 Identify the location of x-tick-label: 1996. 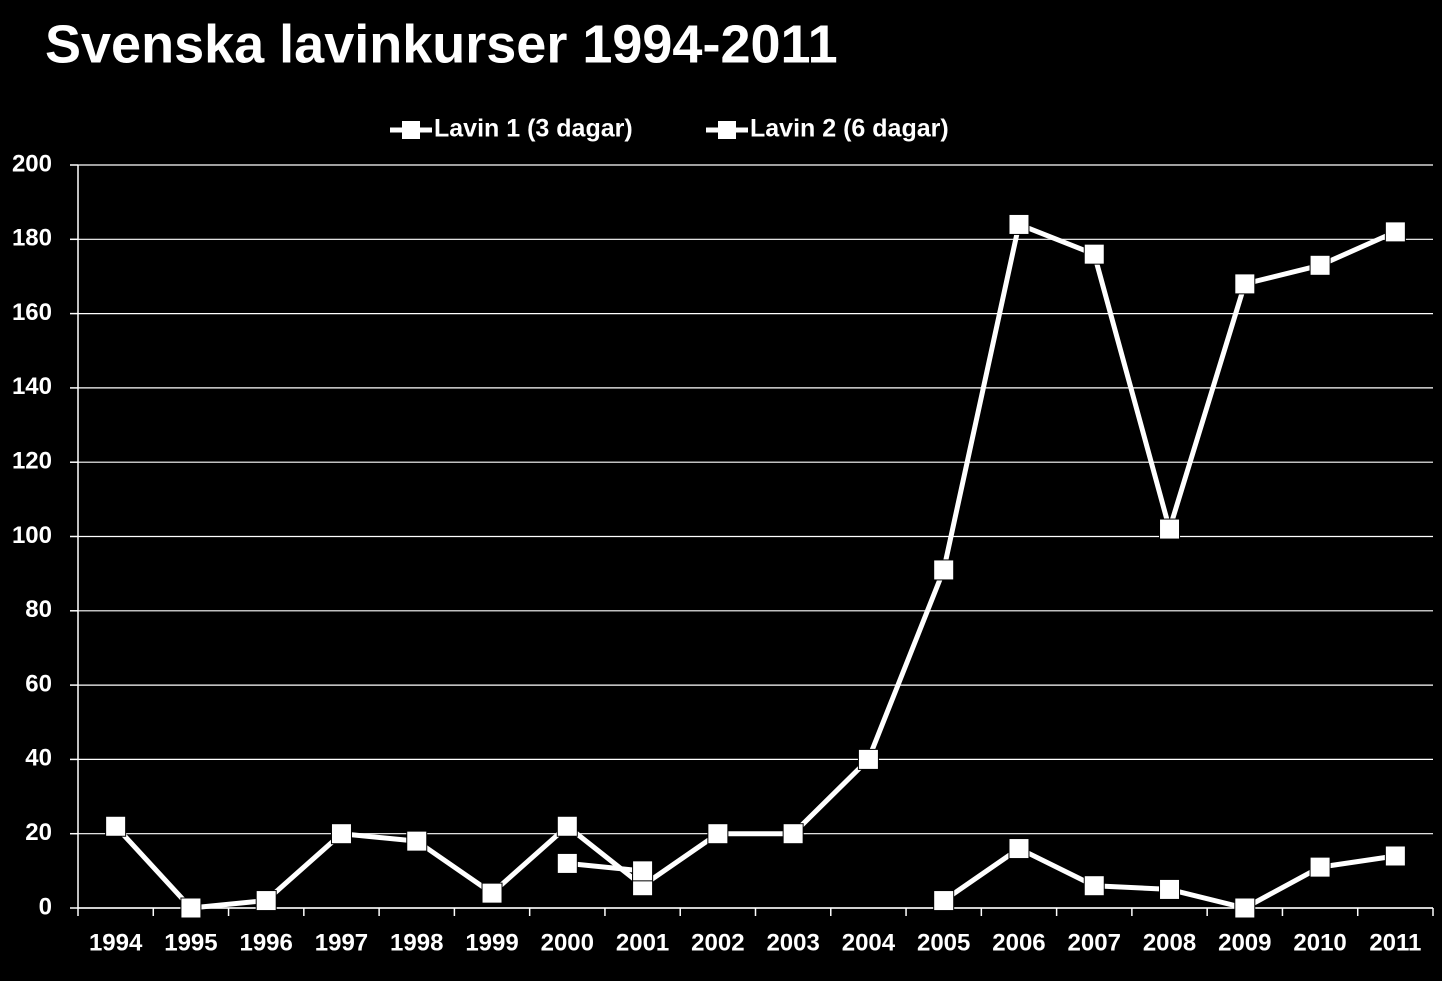
(265, 942).